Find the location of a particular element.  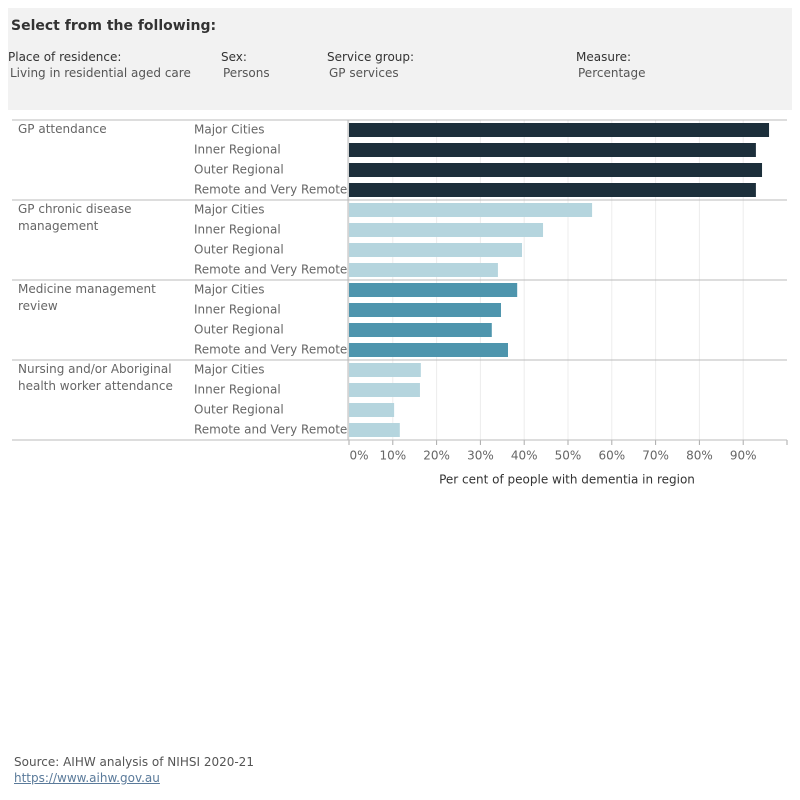

x-tick-label: 40% is located at coordinates (524, 456).